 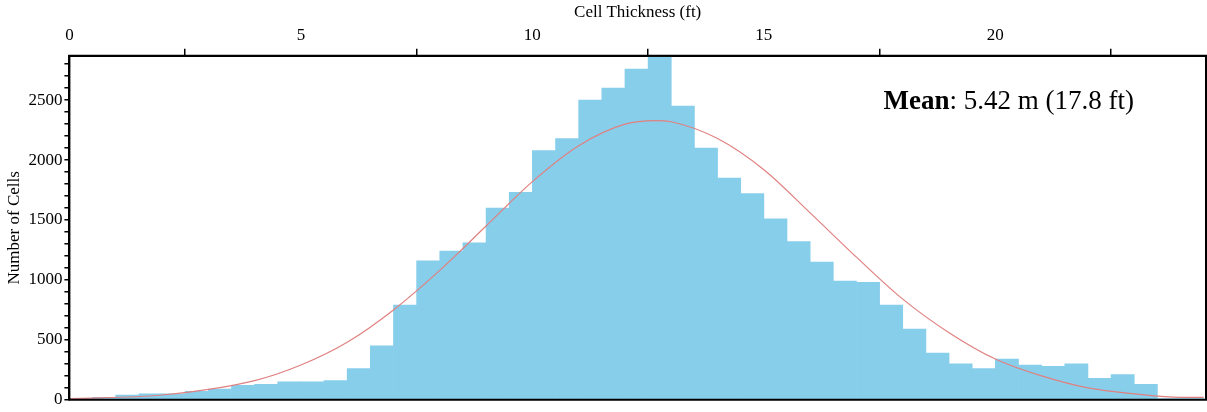 What do you see at coordinates (301, 35) in the screenshot?
I see `x-tick-label: 5` at bounding box center [301, 35].